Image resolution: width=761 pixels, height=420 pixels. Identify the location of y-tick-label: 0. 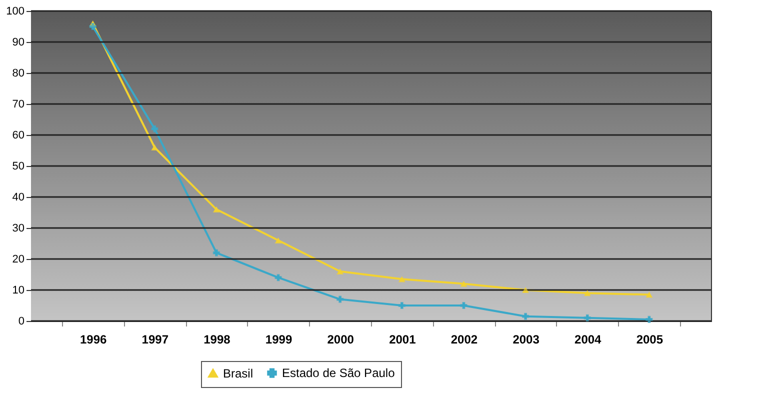
(21, 322).